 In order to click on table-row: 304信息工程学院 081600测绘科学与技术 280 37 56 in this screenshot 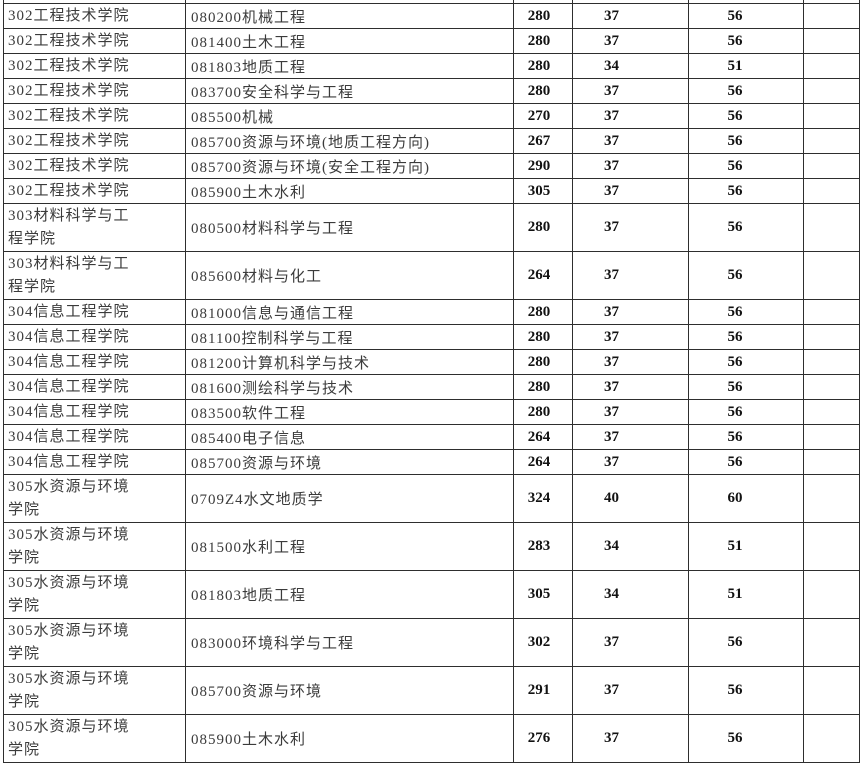, I will do `click(431, 387)`.